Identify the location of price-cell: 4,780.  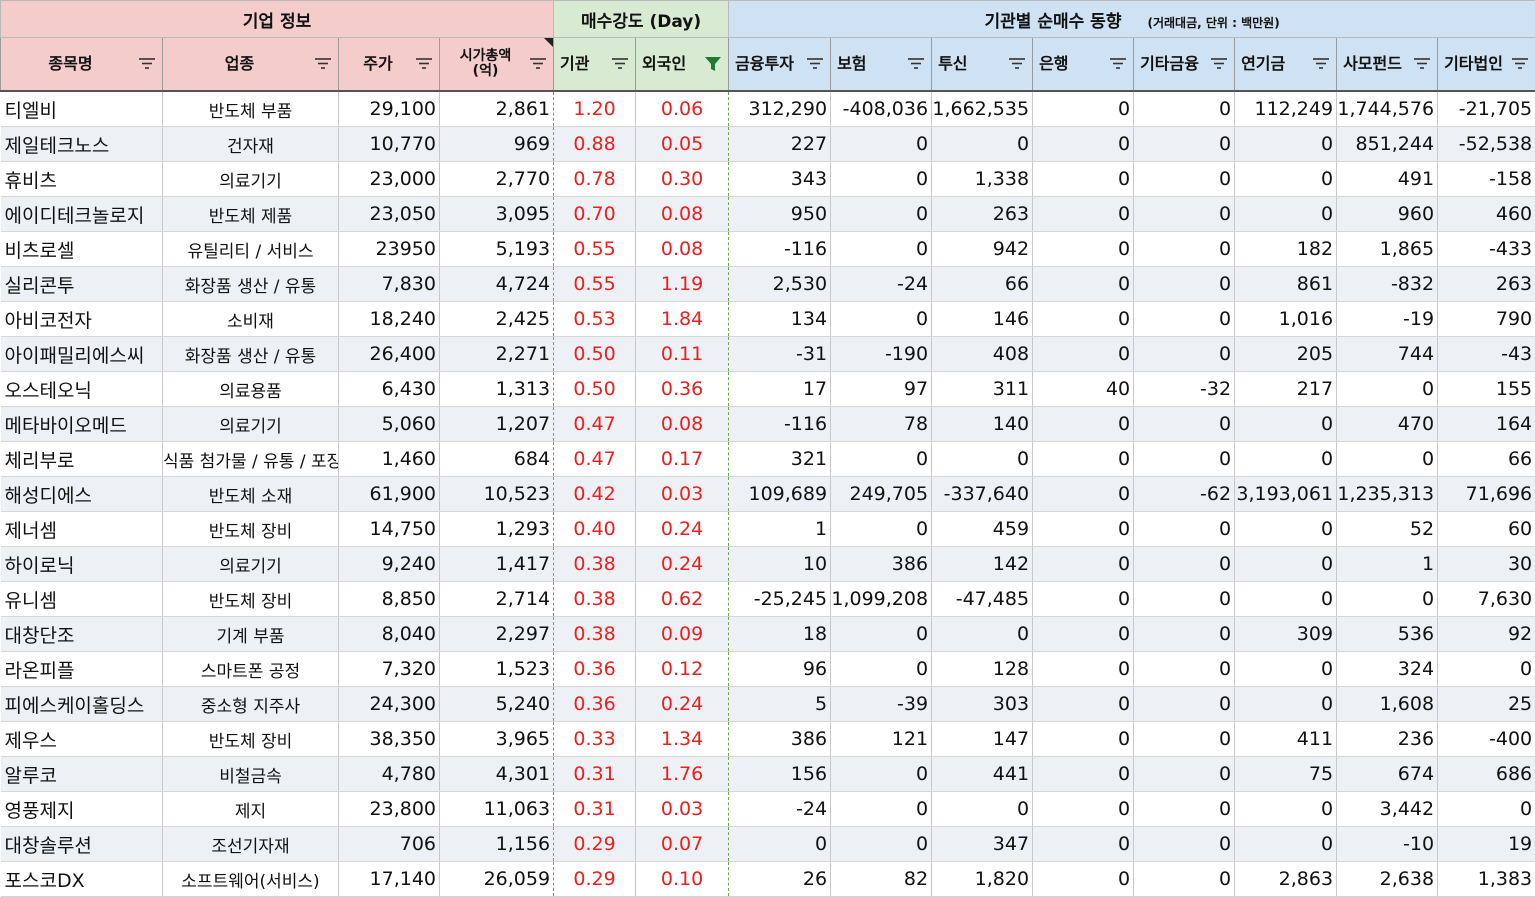
(389, 774).